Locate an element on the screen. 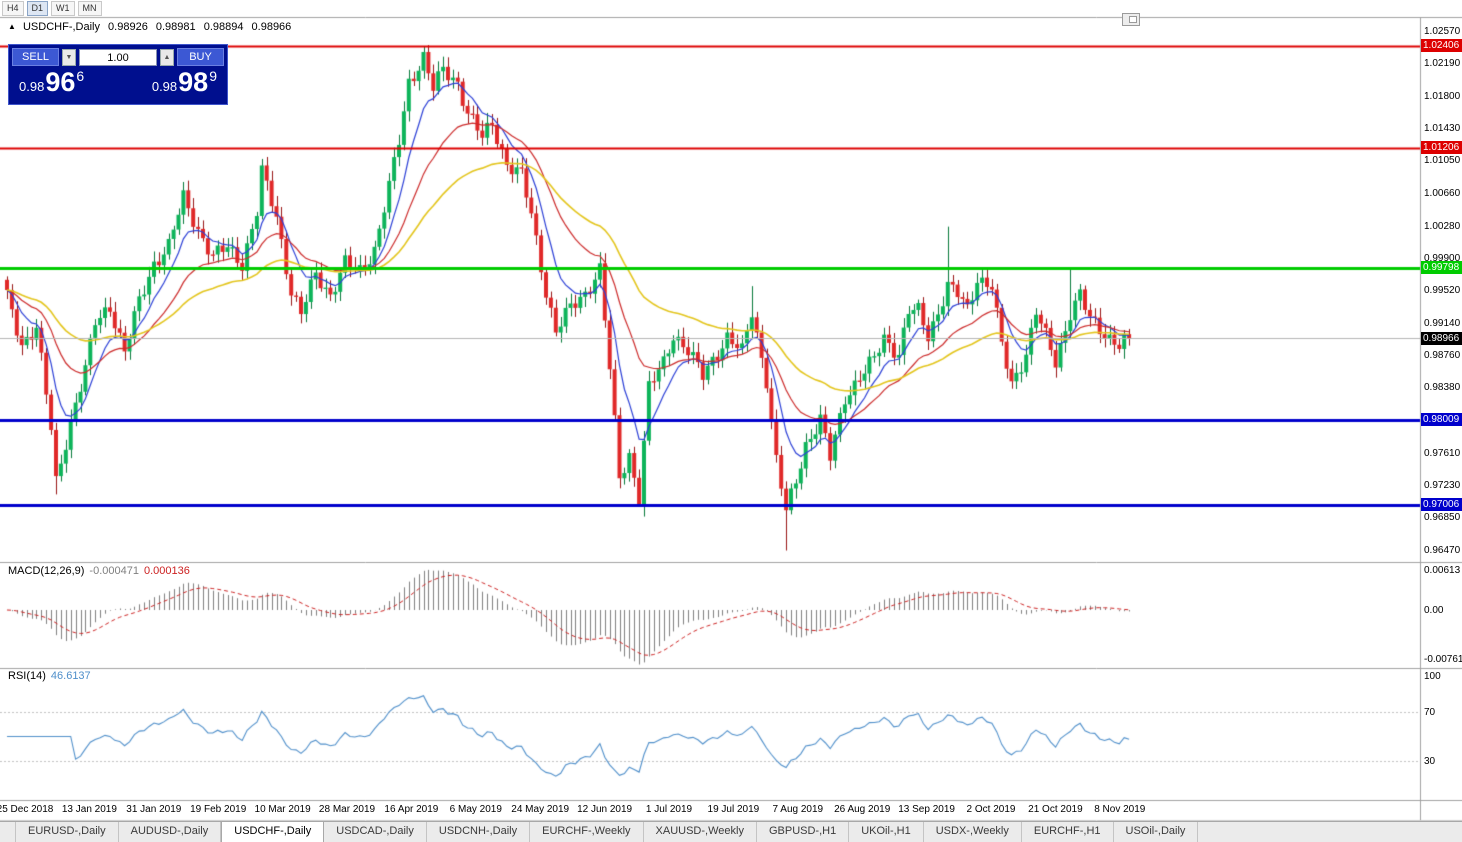 This screenshot has height=842, width=1462. buy-price: 0.98 98 9 is located at coordinates (184, 82).